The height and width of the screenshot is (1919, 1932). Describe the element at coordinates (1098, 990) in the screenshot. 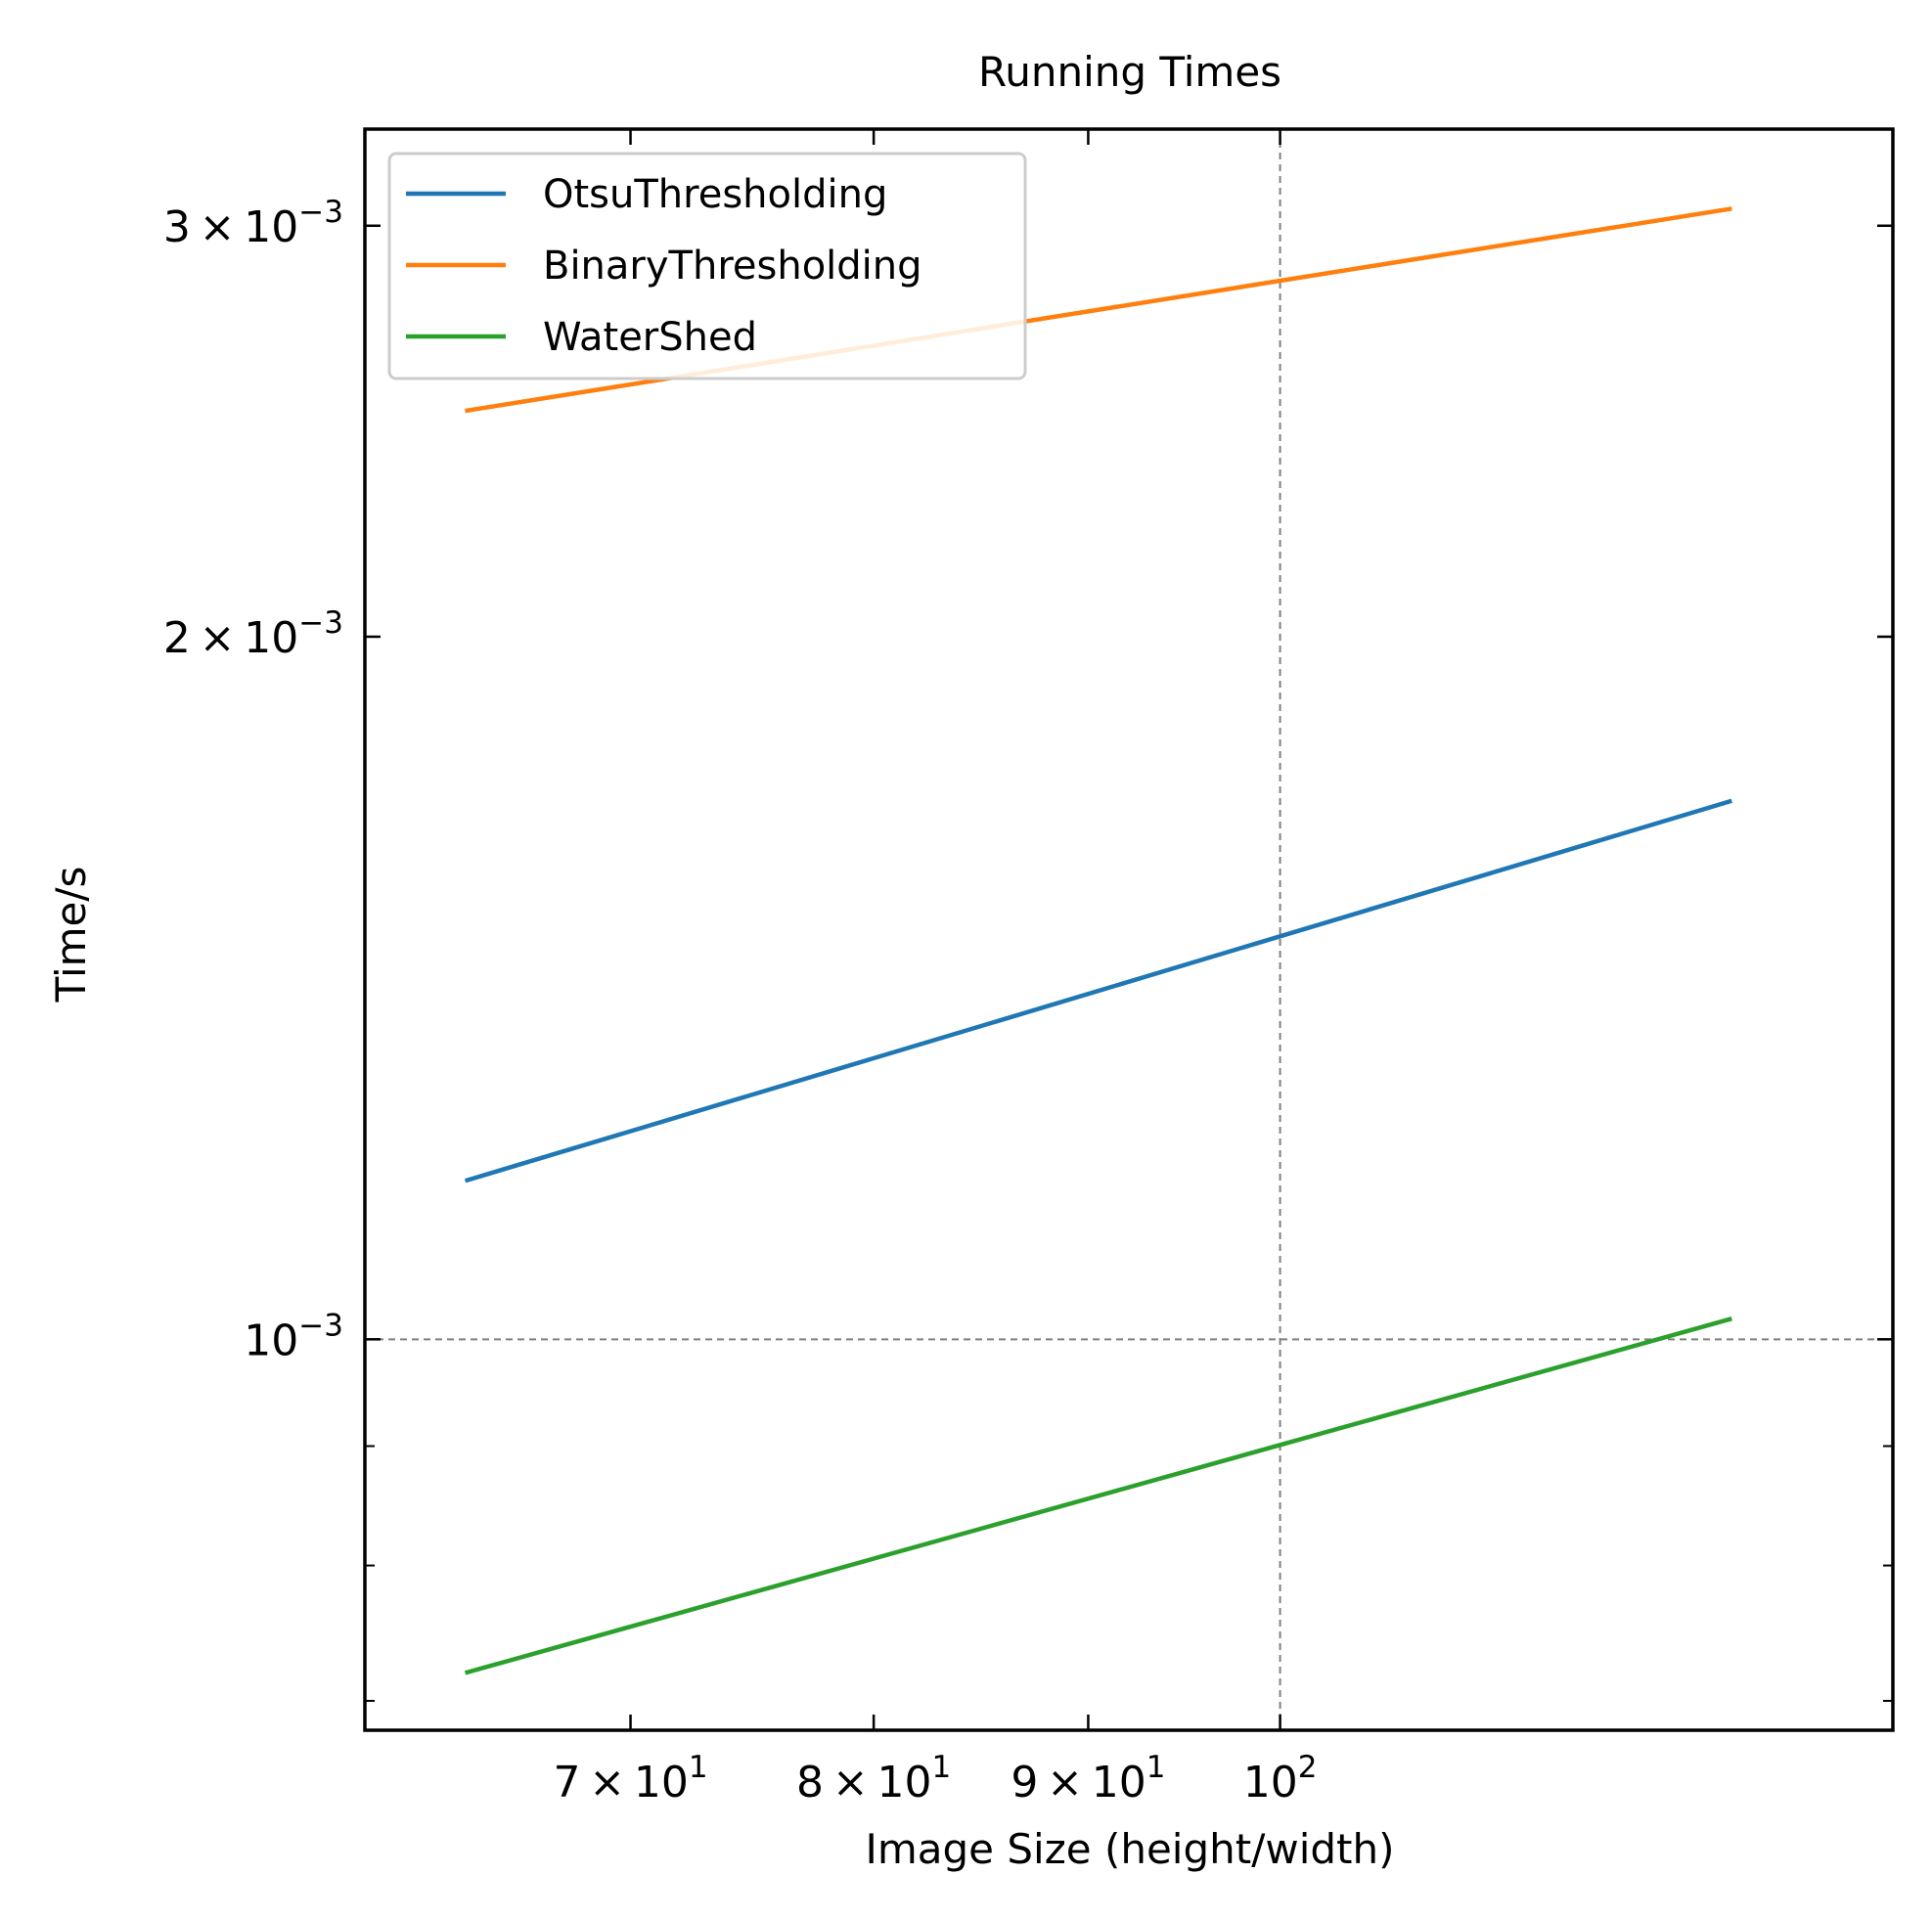

I see `series-line-otsuthresholding` at that location.